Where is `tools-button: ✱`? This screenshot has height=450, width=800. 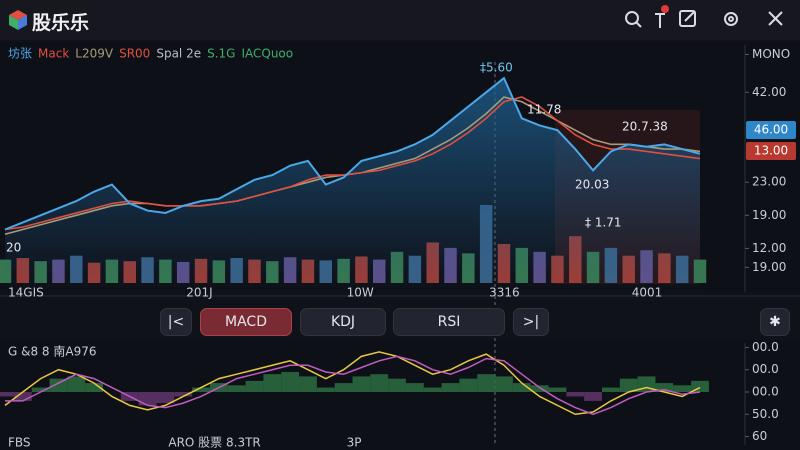
tools-button: ✱ is located at coordinates (775, 322).